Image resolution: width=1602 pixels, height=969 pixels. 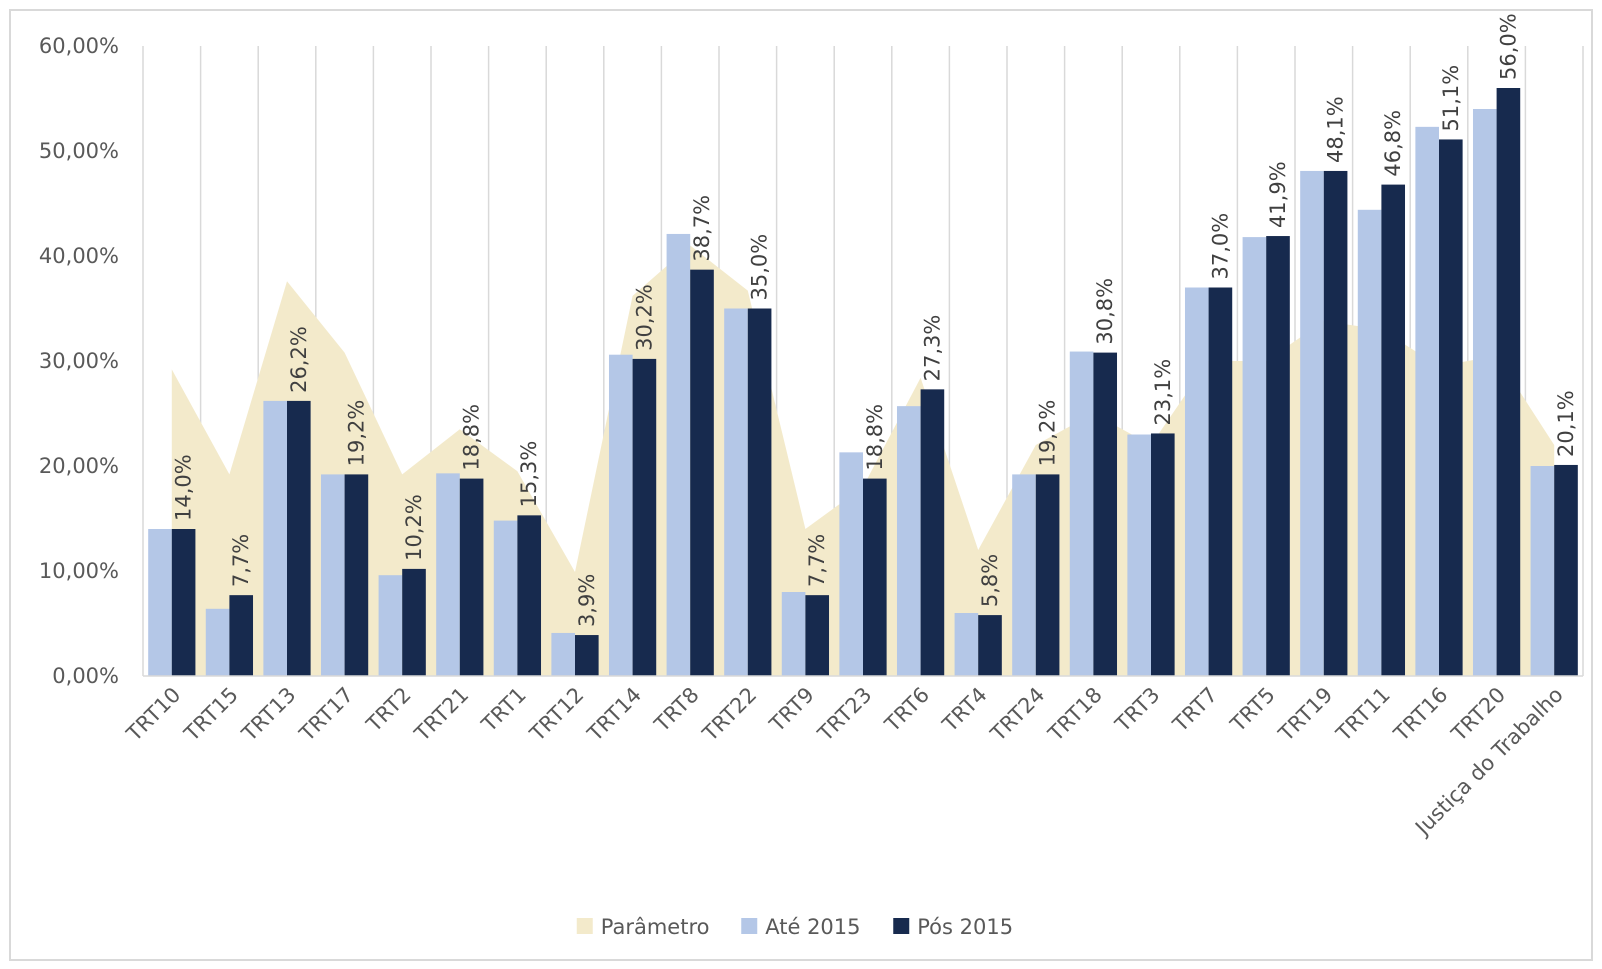 I want to click on y-tick-label: 20,00%, so click(x=79, y=466).